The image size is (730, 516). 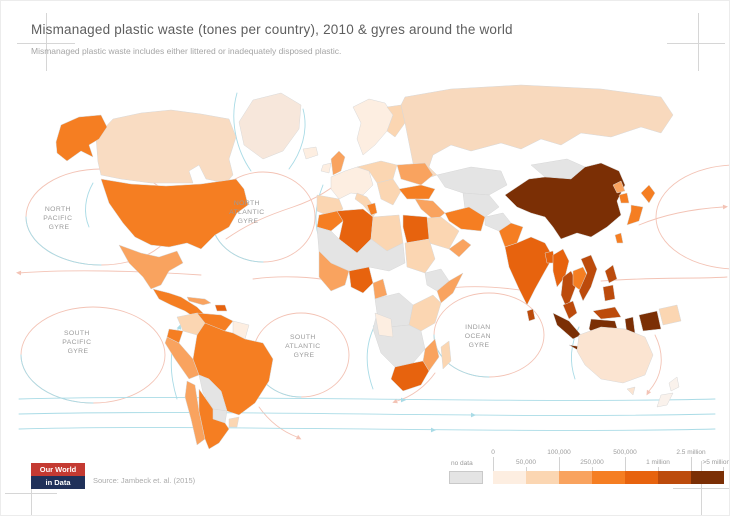 I want to click on country-png, so click(x=670, y=315).